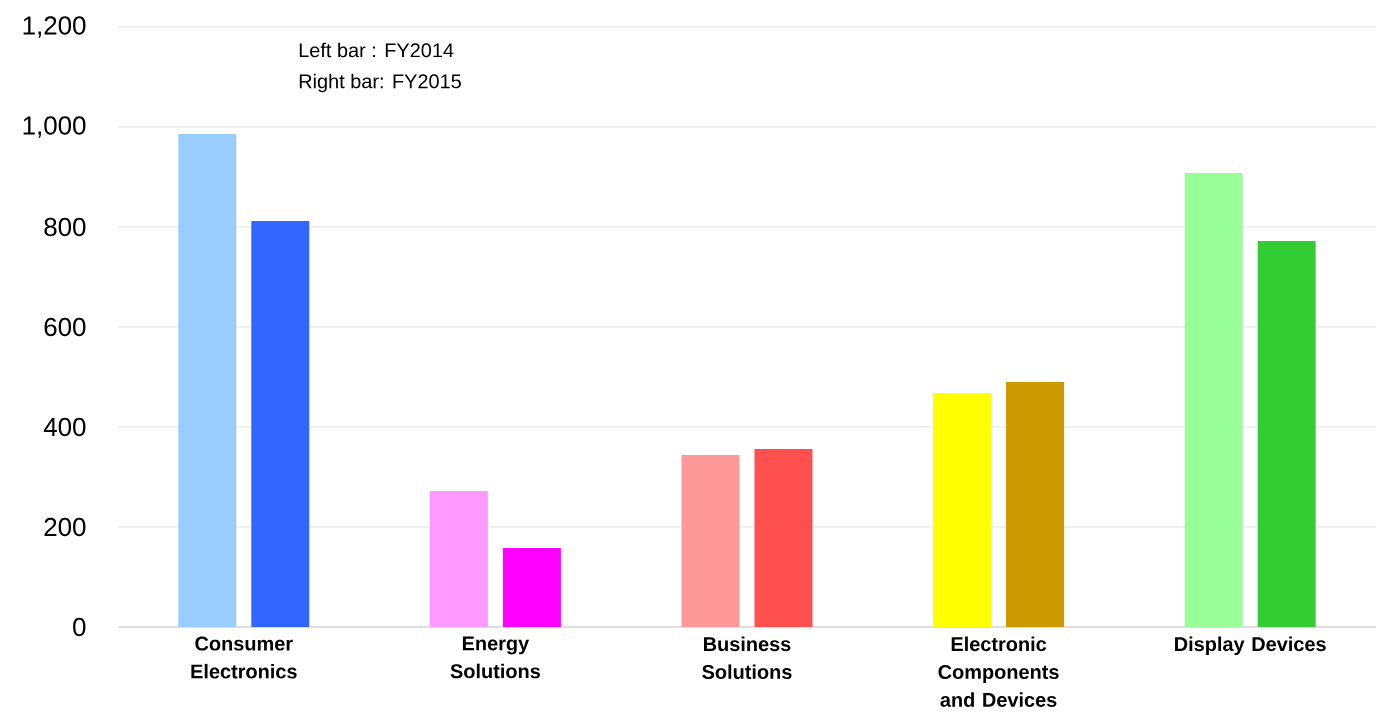  I want to click on y-tick-label: 0, so click(79, 627).